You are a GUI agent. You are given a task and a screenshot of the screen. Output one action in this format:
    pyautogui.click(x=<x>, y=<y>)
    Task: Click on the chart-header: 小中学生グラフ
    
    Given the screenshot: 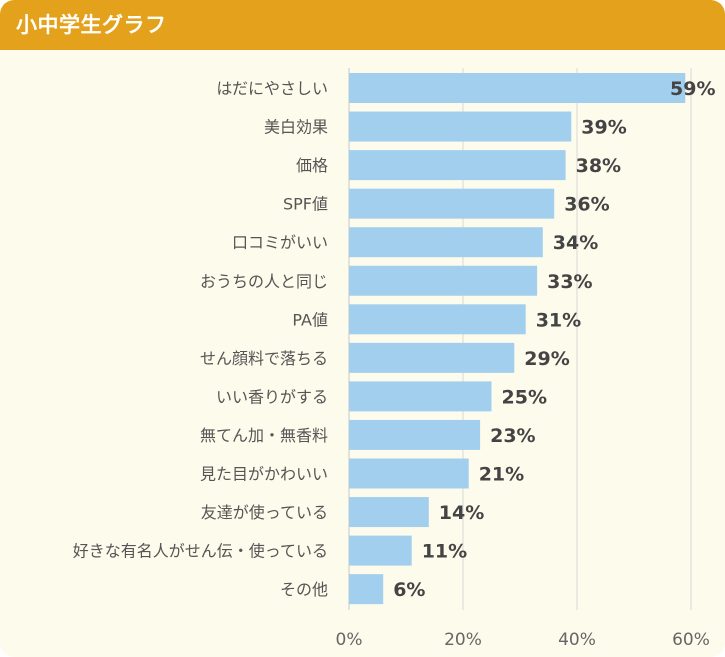 What is the action you would take?
    pyautogui.click(x=362, y=25)
    